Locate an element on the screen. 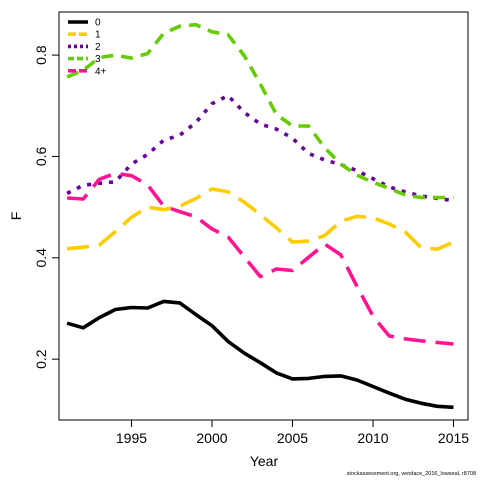 This screenshot has width=480, height=480. legend-label-4: 4+ is located at coordinates (101, 71).